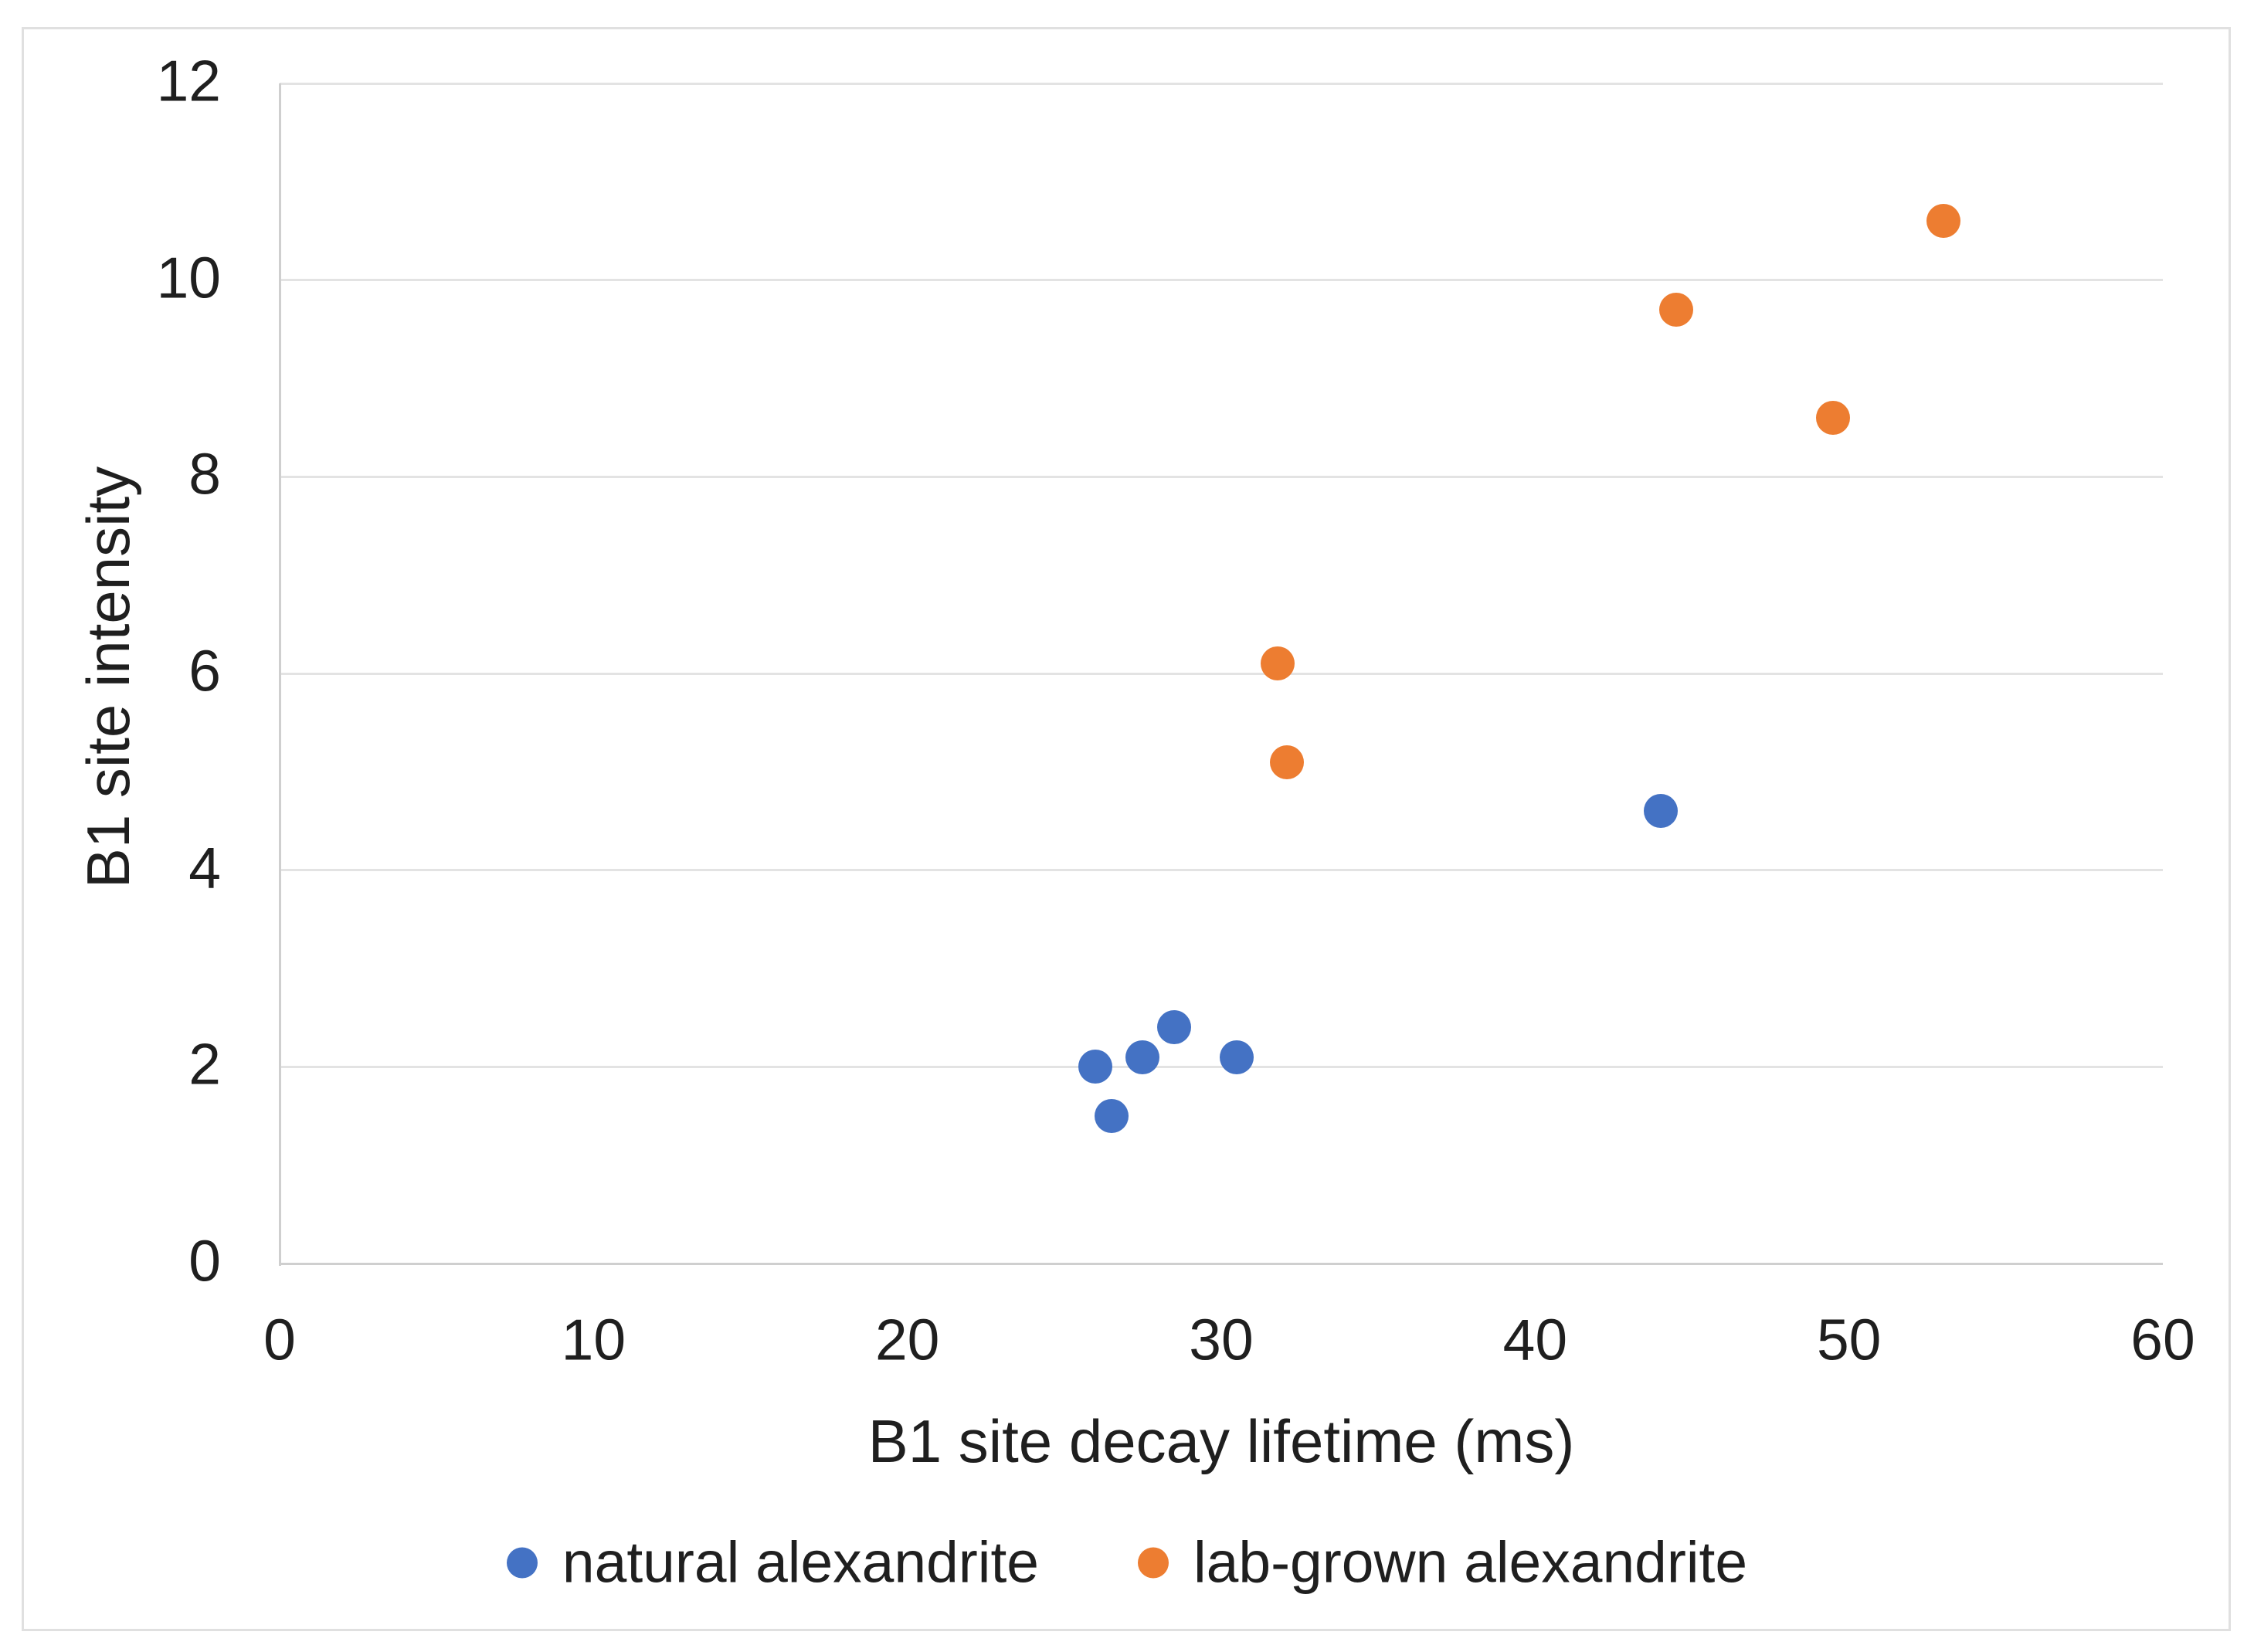 This screenshot has width=2254, height=1652. What do you see at coordinates (2162, 1339) in the screenshot?
I see `x-tick-label: 60` at bounding box center [2162, 1339].